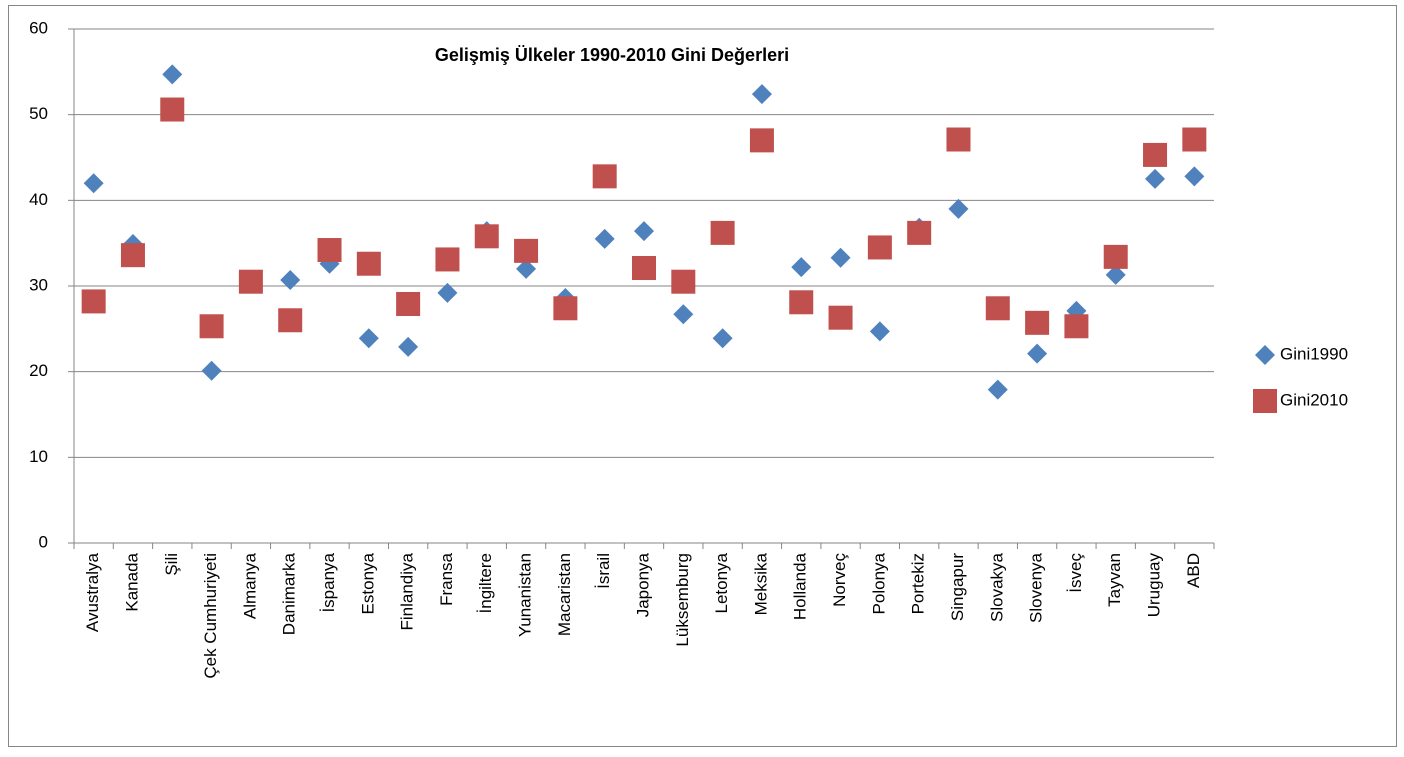  I want to click on x-tick-label: Yunanistan, so click(525, 595).